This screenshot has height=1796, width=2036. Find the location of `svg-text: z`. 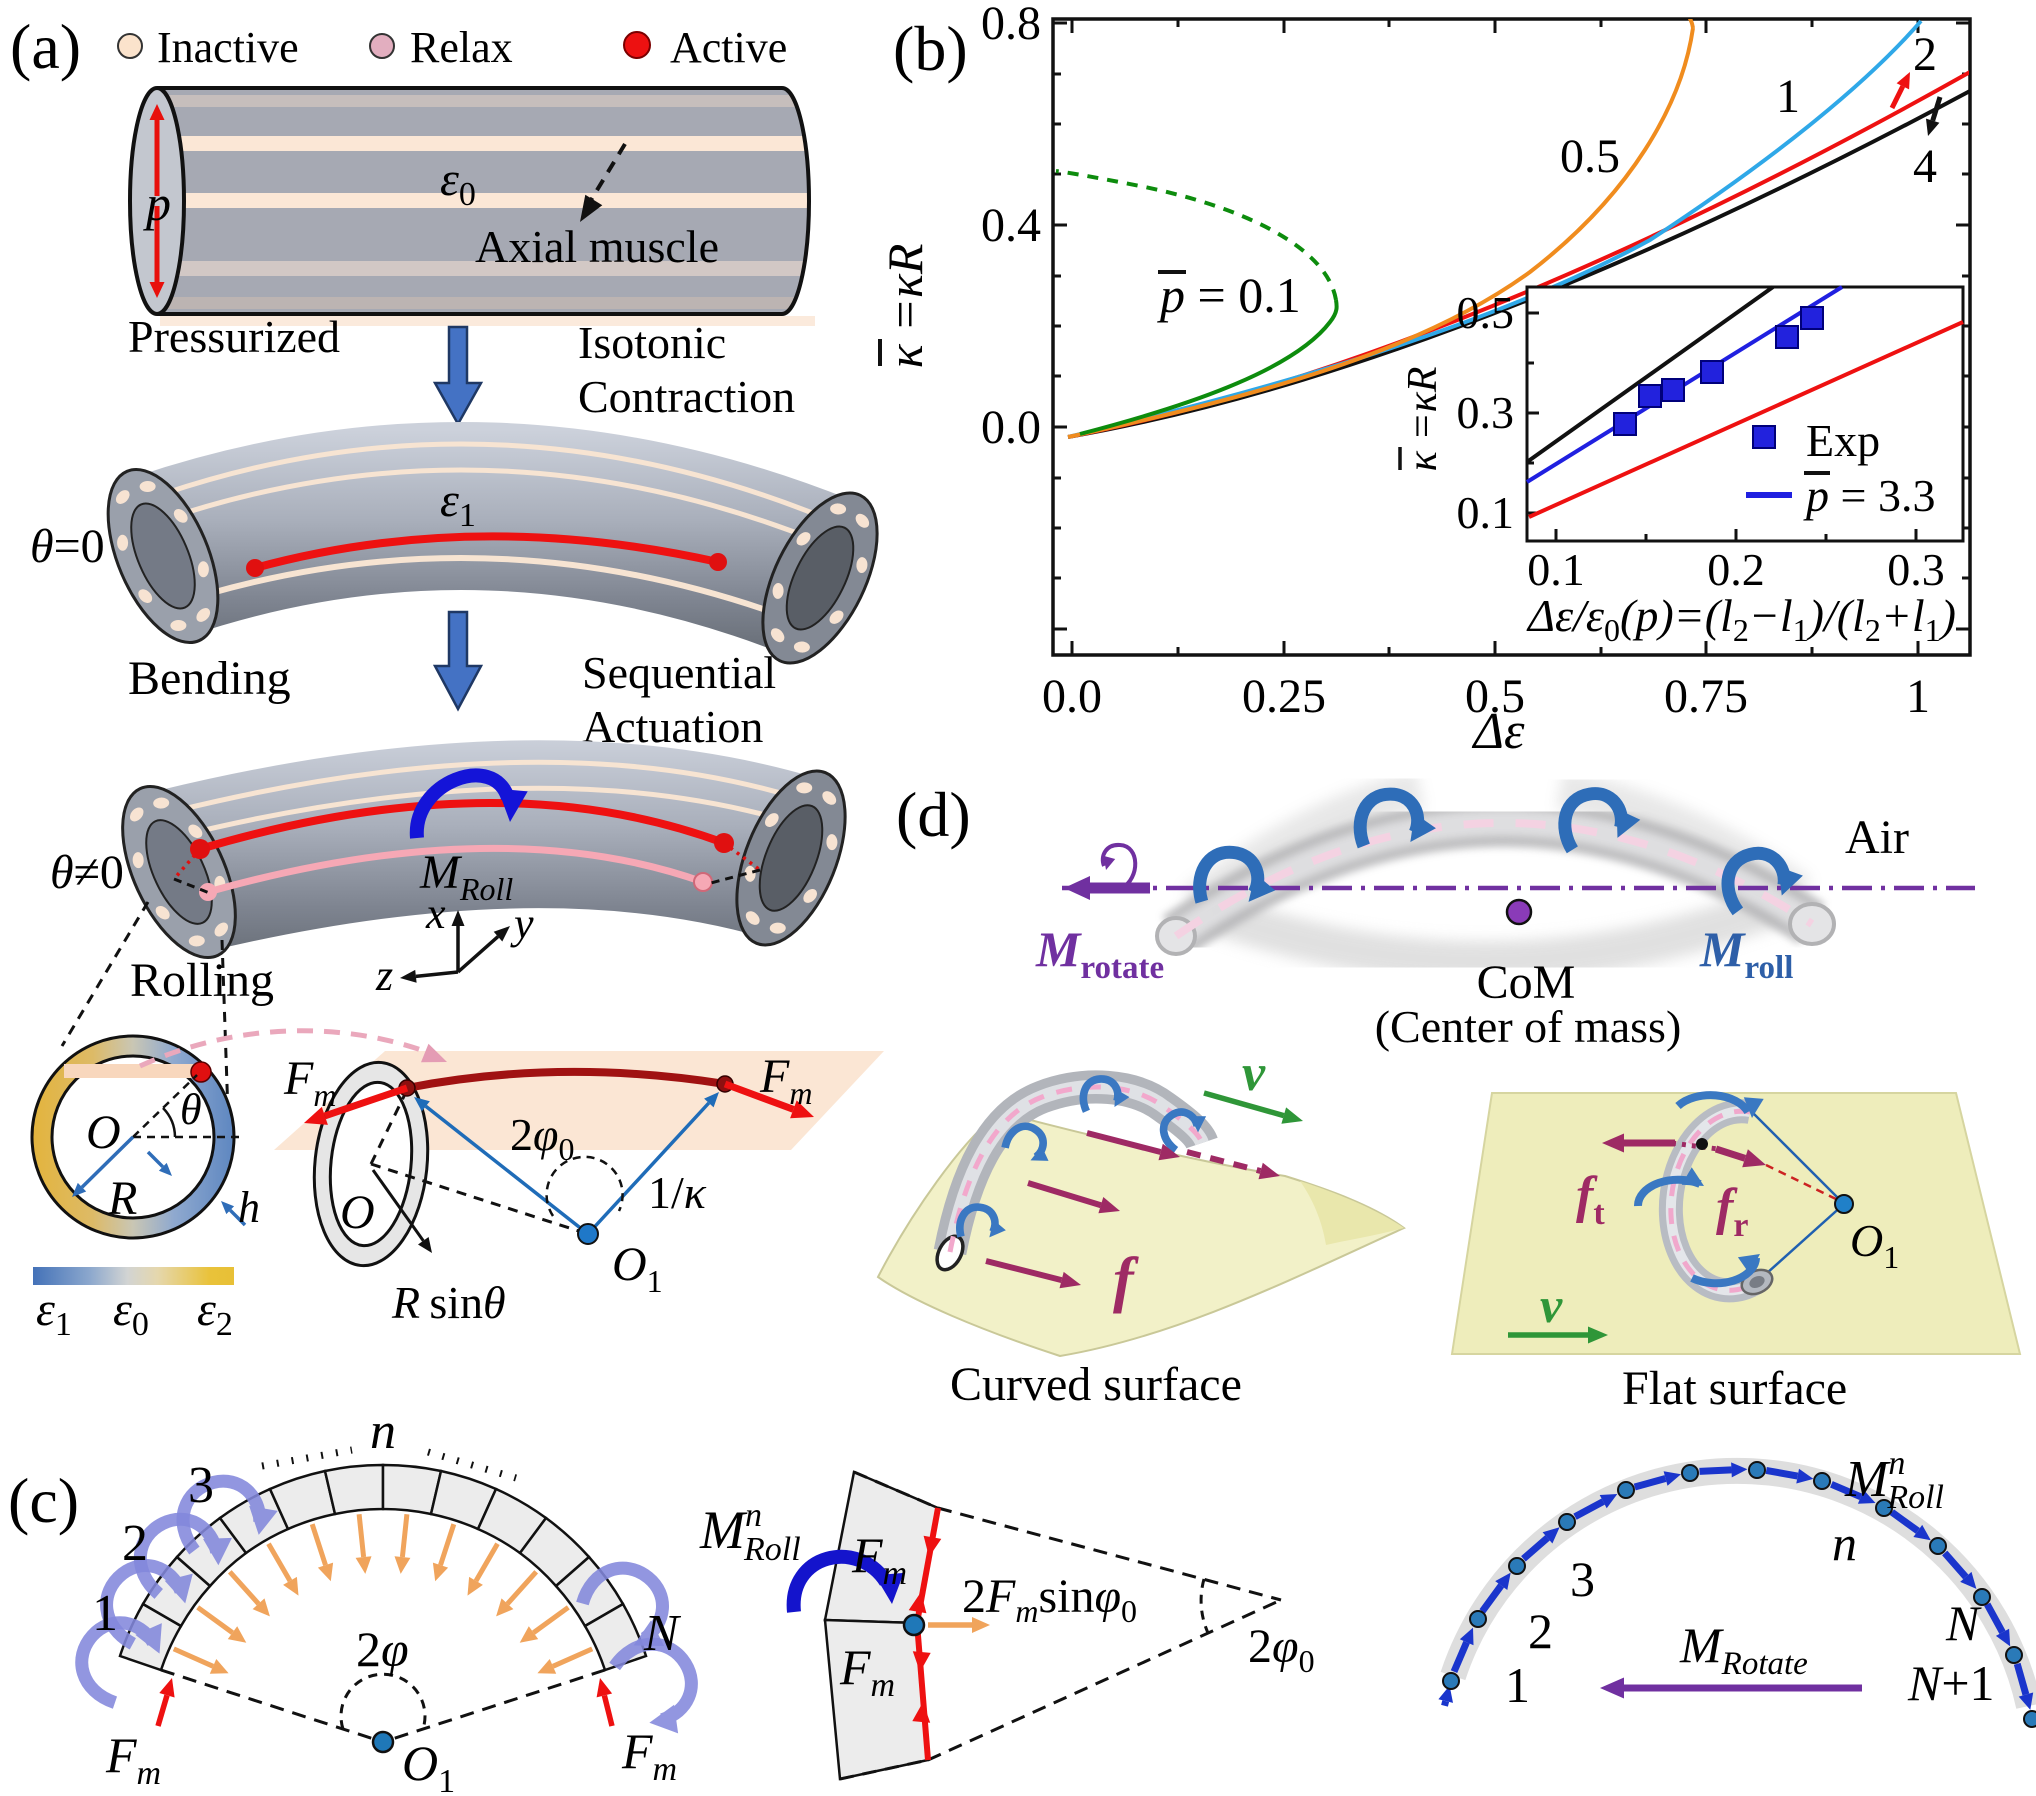

svg-text: z is located at coordinates (384, 975).